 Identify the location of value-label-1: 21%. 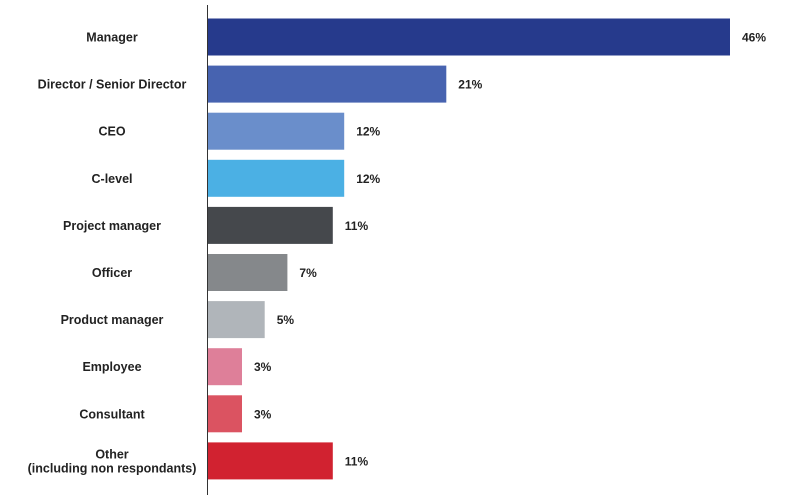
(470, 85).